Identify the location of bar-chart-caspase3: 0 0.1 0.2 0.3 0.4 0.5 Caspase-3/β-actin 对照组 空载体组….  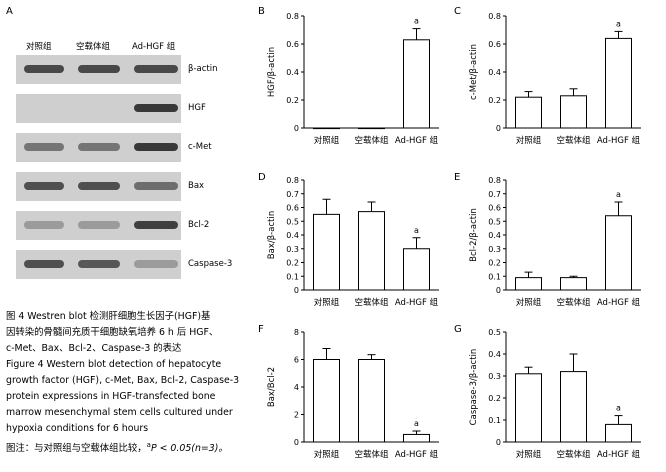
(555, 394).